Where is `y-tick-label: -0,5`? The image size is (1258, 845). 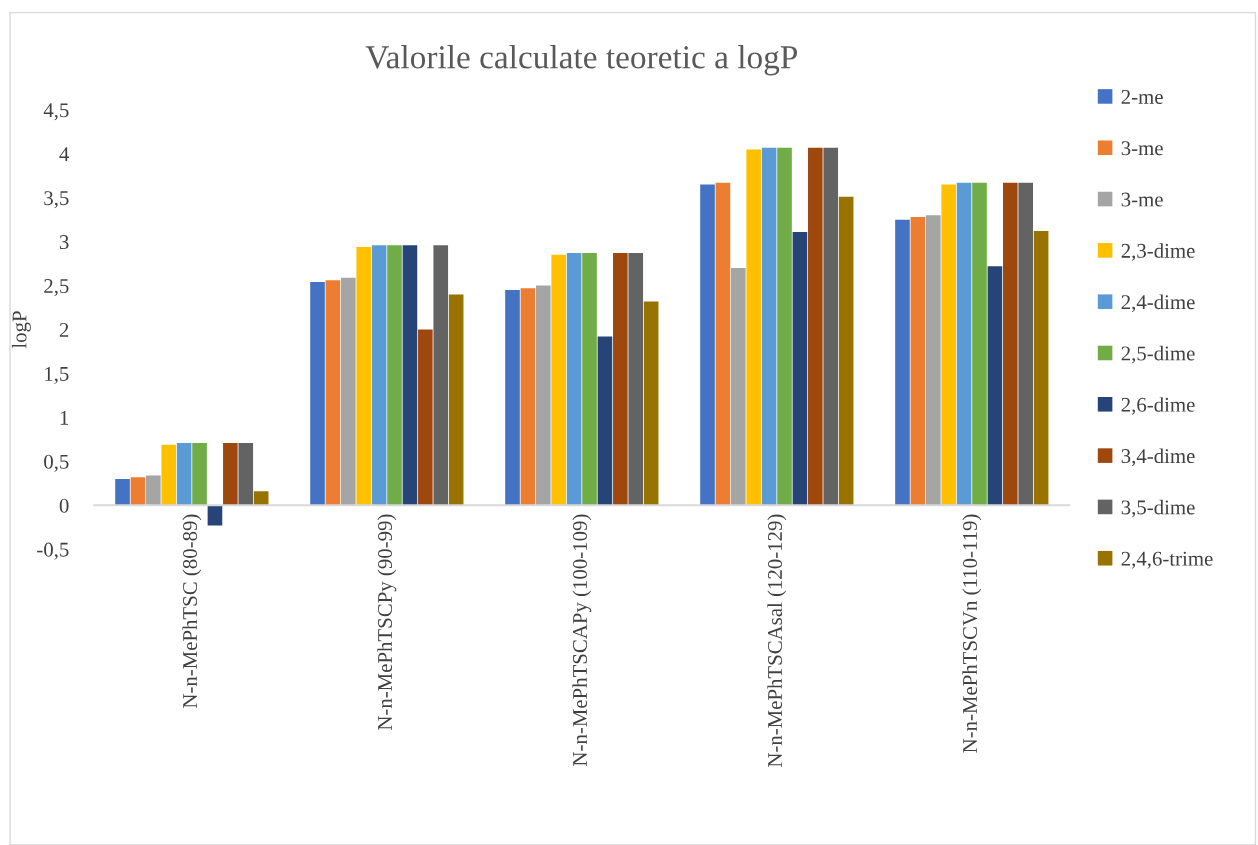 y-tick-label: -0,5 is located at coordinates (53, 551).